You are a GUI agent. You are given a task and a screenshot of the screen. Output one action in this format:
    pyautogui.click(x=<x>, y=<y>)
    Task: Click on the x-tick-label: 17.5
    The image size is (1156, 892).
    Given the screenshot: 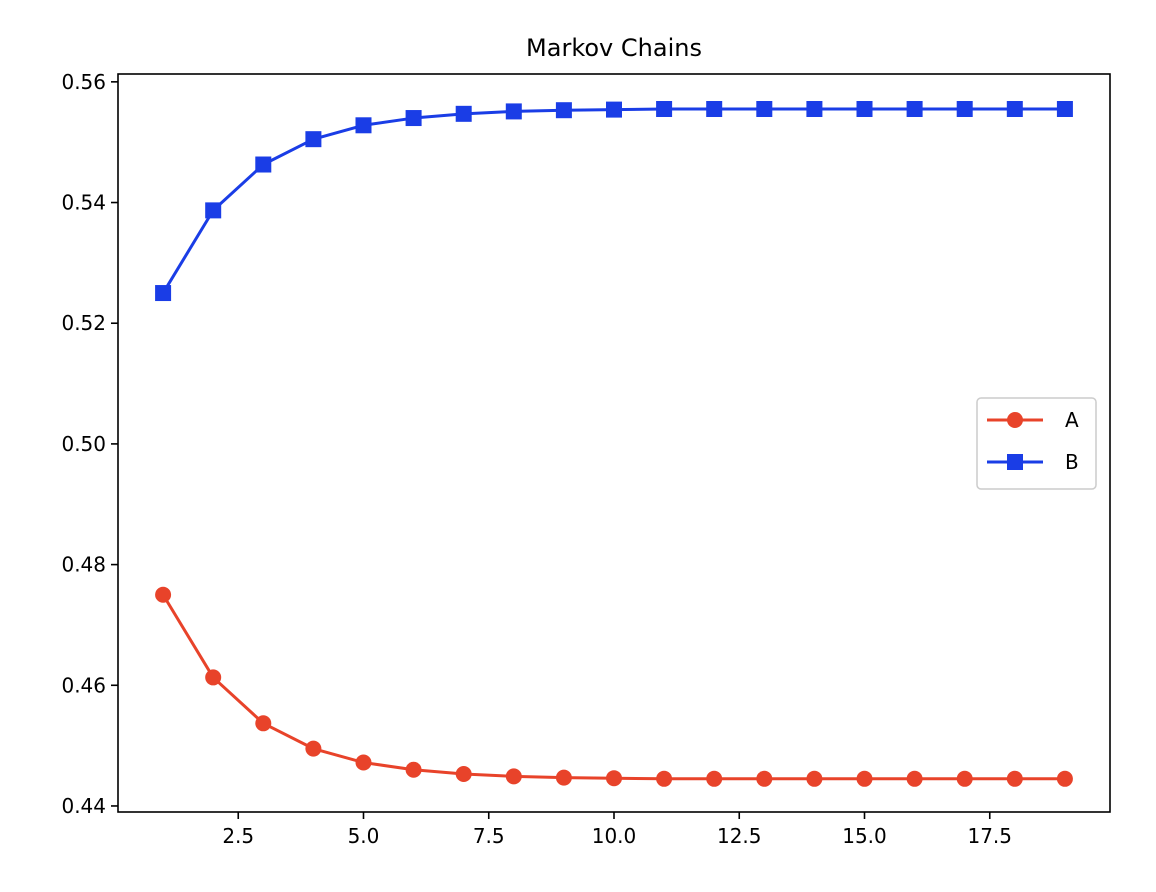 What is the action you would take?
    pyautogui.click(x=989, y=836)
    